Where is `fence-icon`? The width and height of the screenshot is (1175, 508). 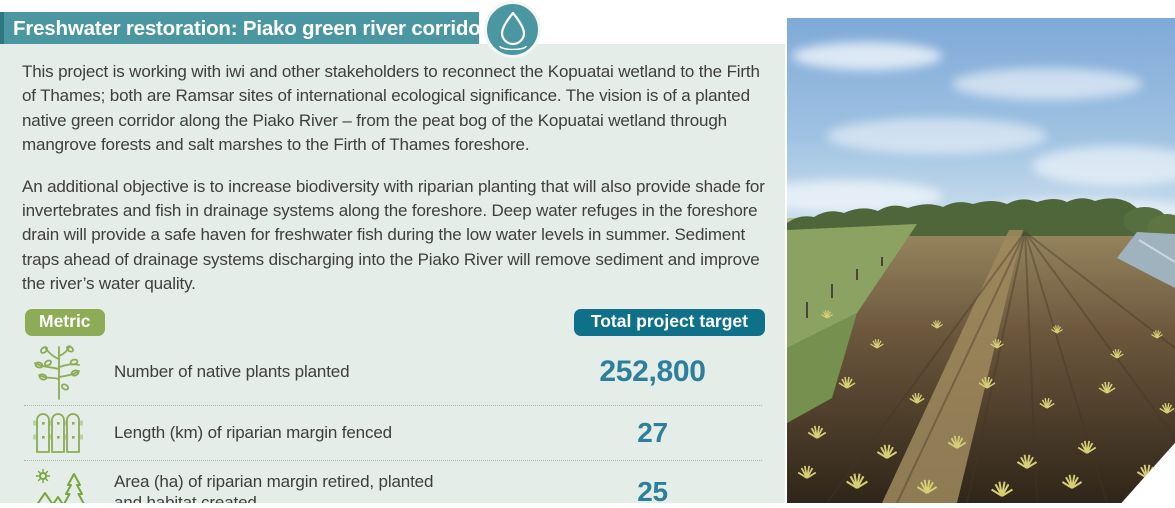 fence-icon is located at coordinates (58, 432).